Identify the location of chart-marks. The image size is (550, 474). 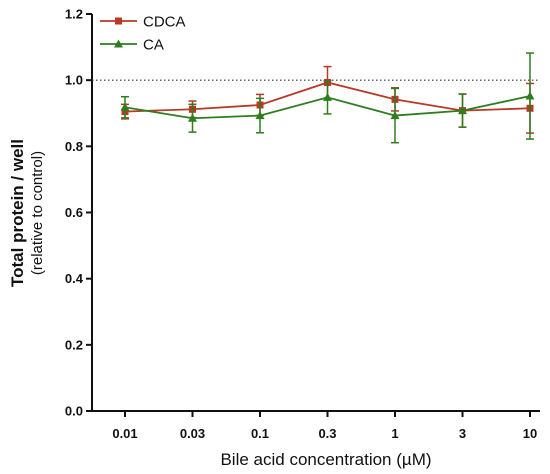
(327, 98).